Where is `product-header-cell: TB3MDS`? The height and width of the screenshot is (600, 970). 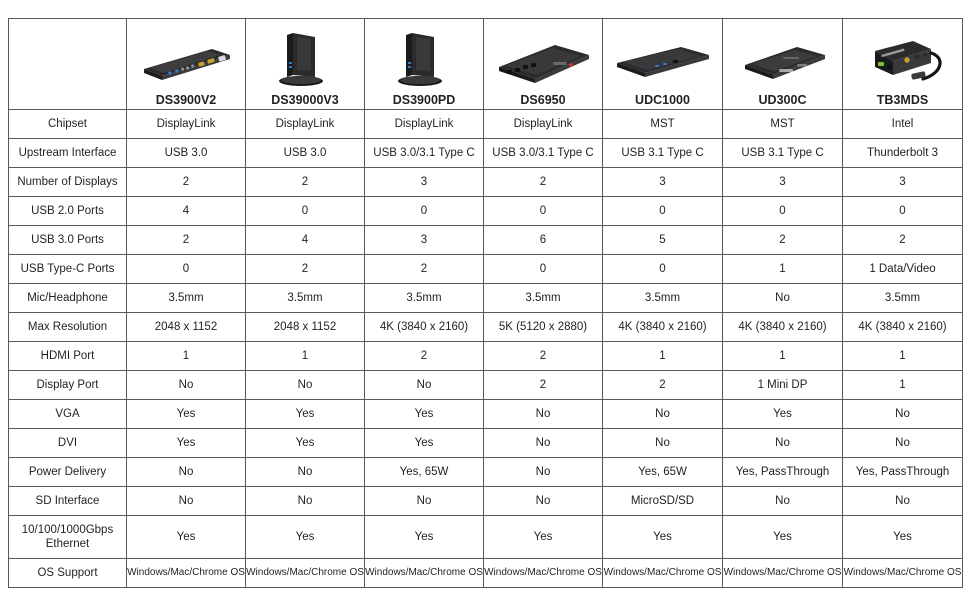 product-header-cell: TB3MDS is located at coordinates (902, 64).